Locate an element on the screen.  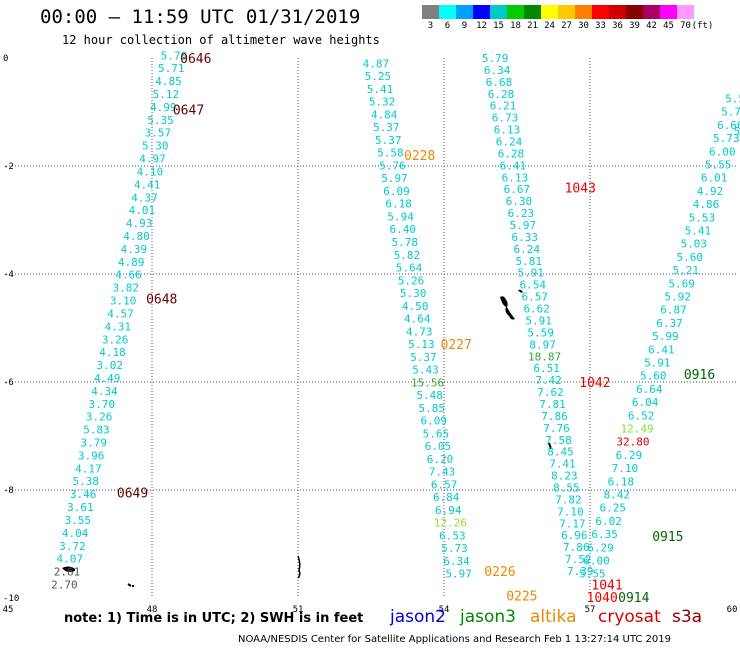
legend-label: 30 is located at coordinates (583, 26).